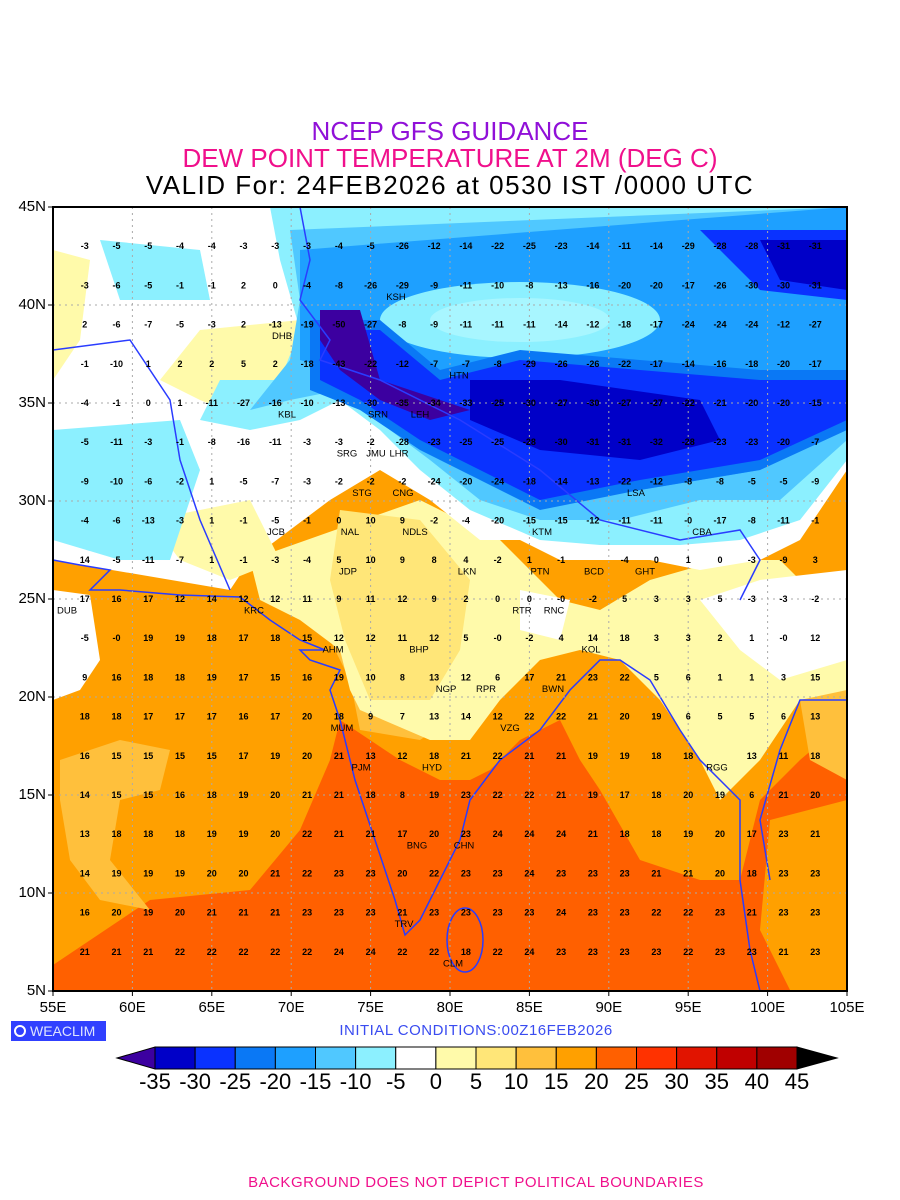 This screenshot has height=1200, width=900. I want to click on grid-value: -7, so click(434, 364).